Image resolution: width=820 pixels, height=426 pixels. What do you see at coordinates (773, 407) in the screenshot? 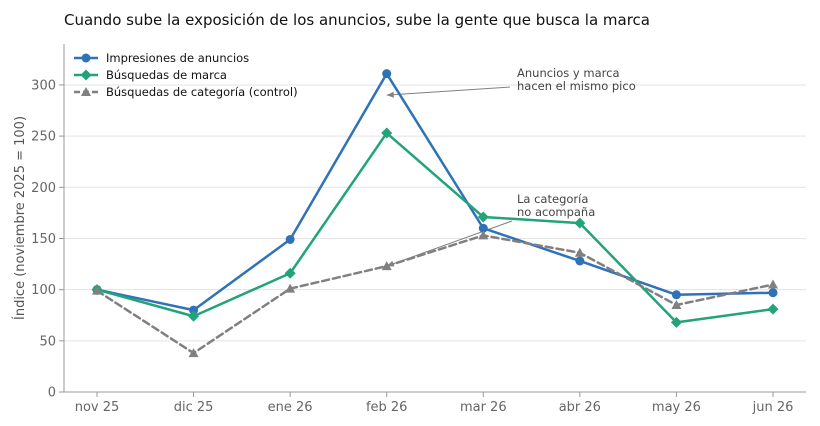
I see `x-tick-label-jun-26: jun 26` at bounding box center [773, 407].